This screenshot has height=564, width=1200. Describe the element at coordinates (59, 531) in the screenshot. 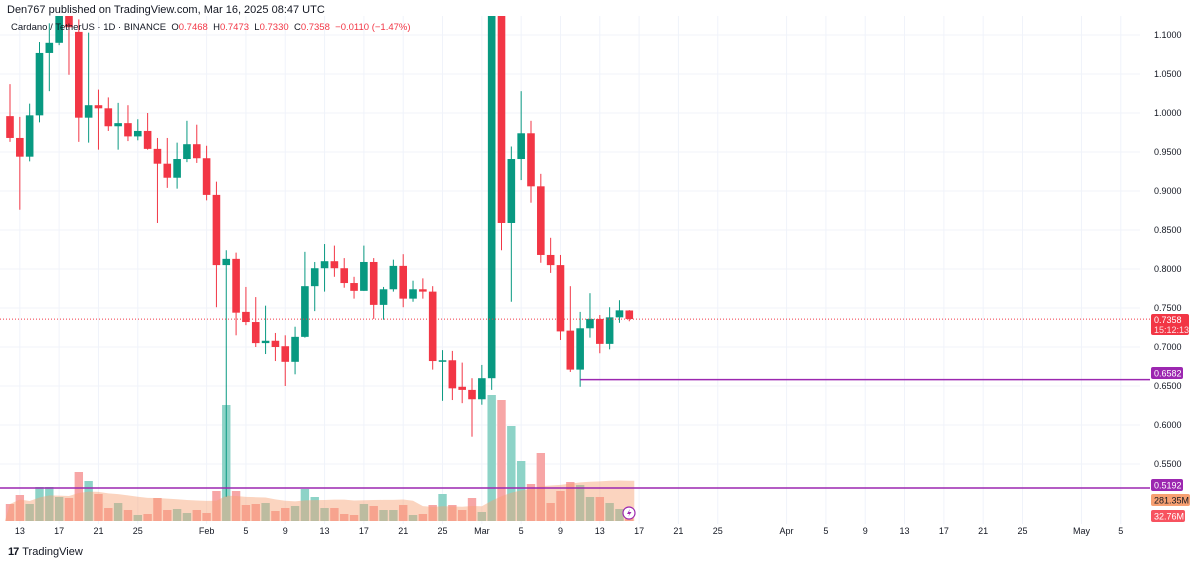

I see `time-tick-label: 17` at that location.